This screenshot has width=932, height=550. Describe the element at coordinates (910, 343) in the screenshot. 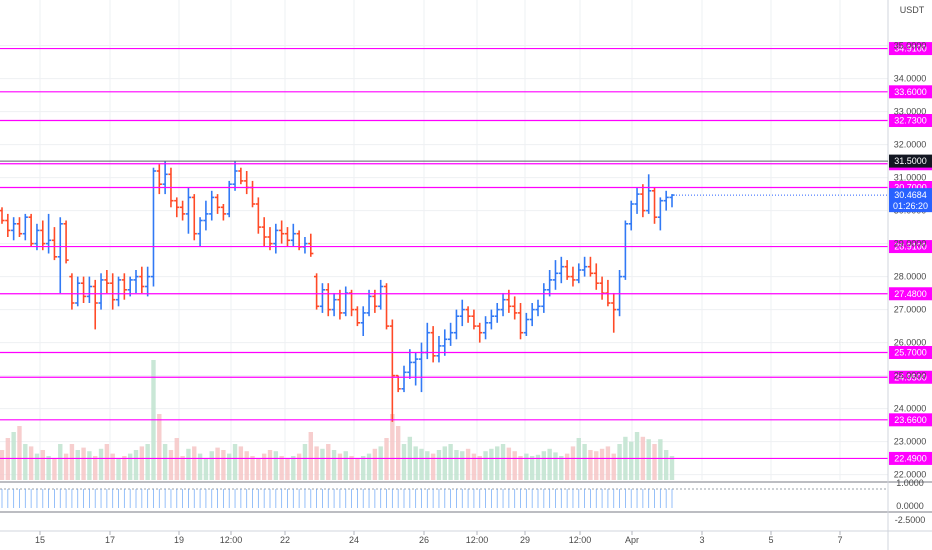

I see `price-tick-label: 26.0000` at that location.